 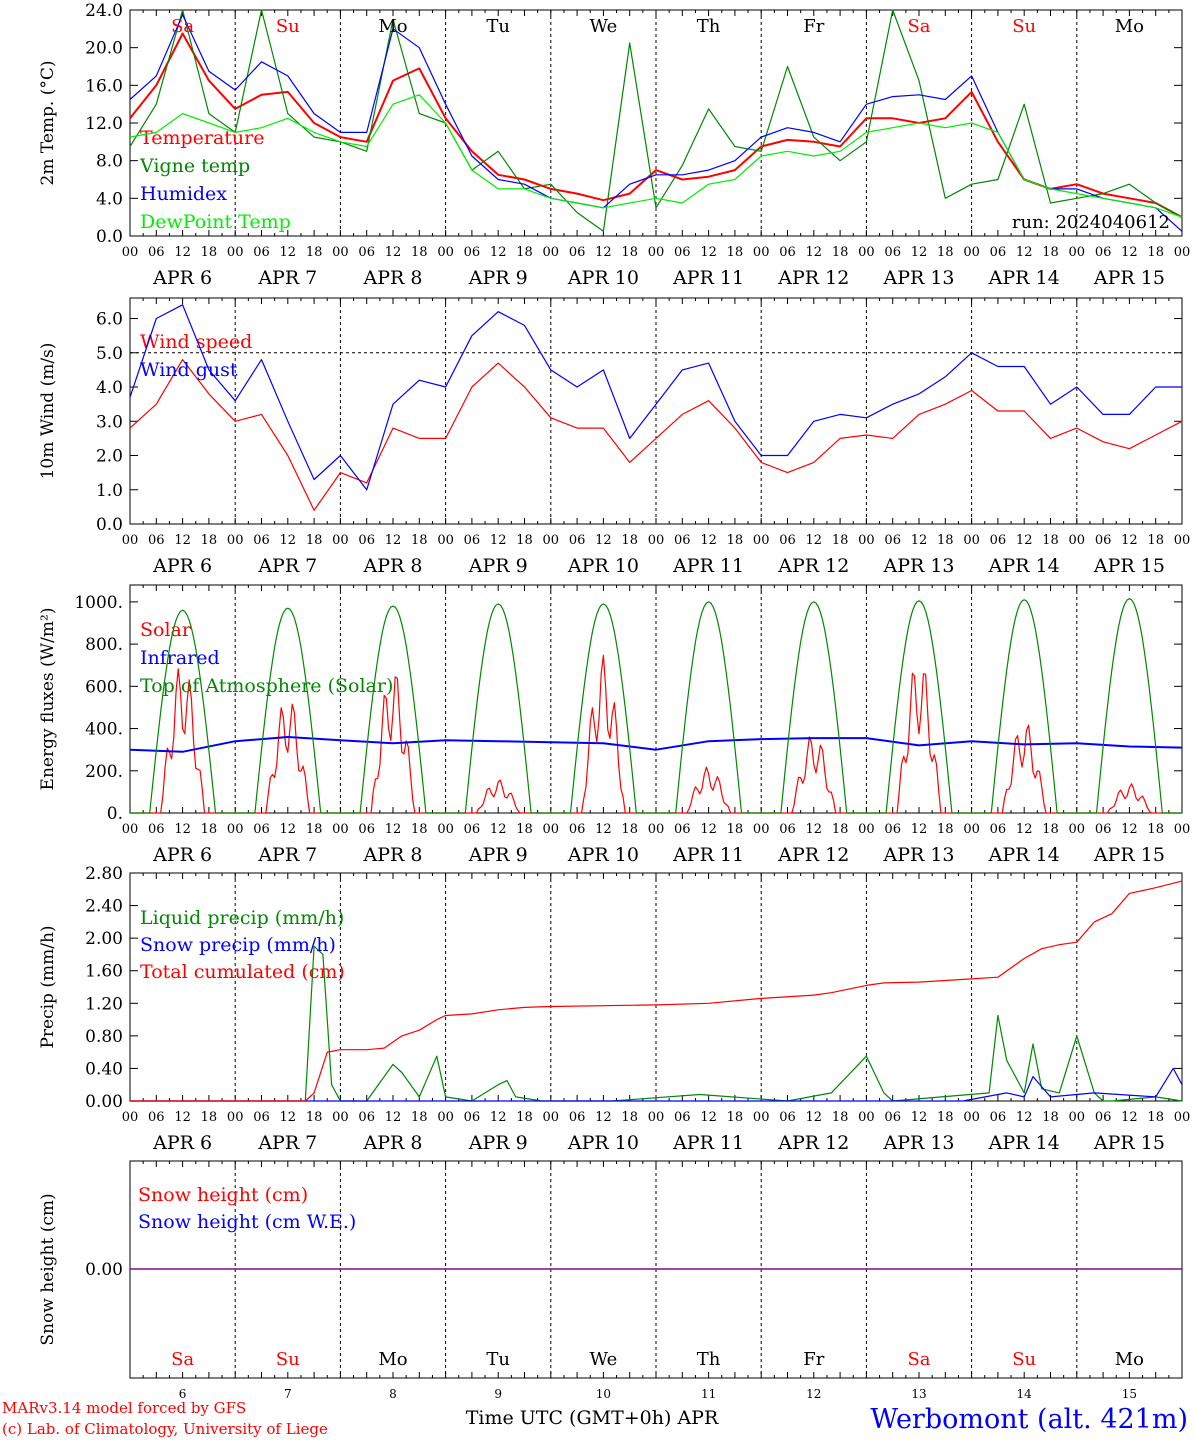 What do you see at coordinates (287, 855) in the screenshot?
I see `day-label: APR 7` at bounding box center [287, 855].